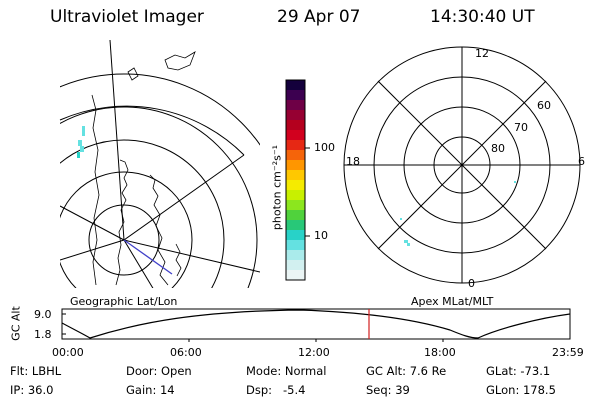  I want to click on timeline-plot, so click(316, 325).